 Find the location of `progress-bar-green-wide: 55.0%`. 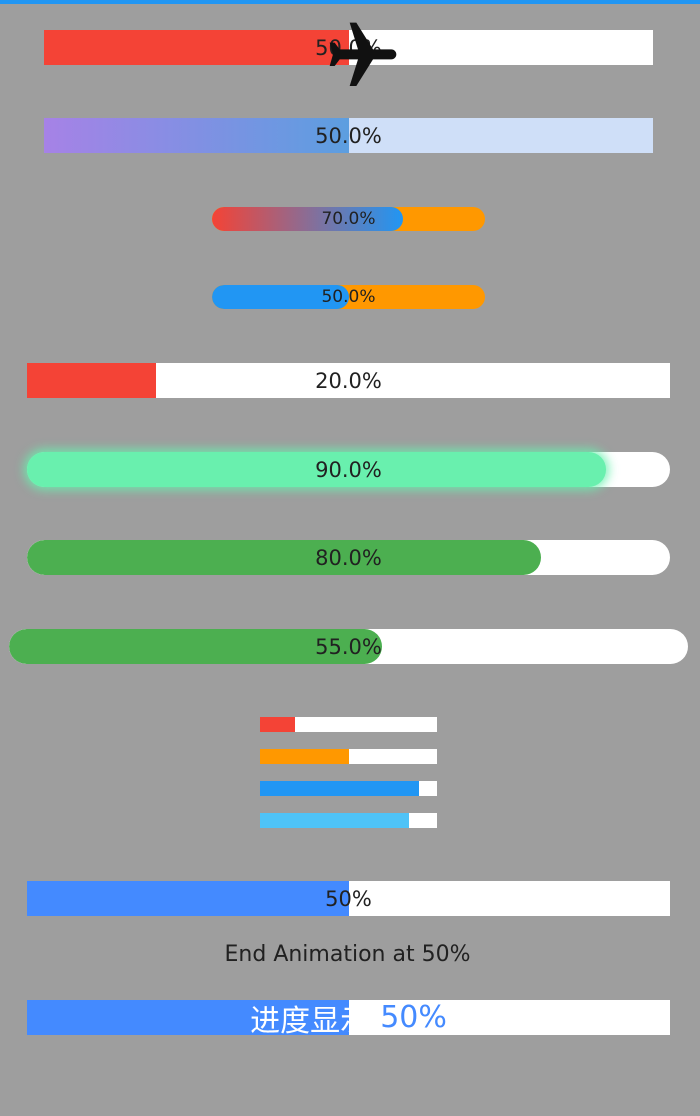

progress-bar-green-wide: 55.0% is located at coordinates (348, 646).